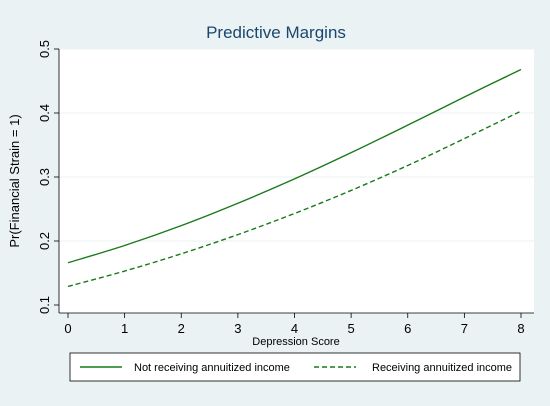  What do you see at coordinates (212, 368) in the screenshot?
I see `legend-label-not-receiving: Not receiving annuitized income` at bounding box center [212, 368].